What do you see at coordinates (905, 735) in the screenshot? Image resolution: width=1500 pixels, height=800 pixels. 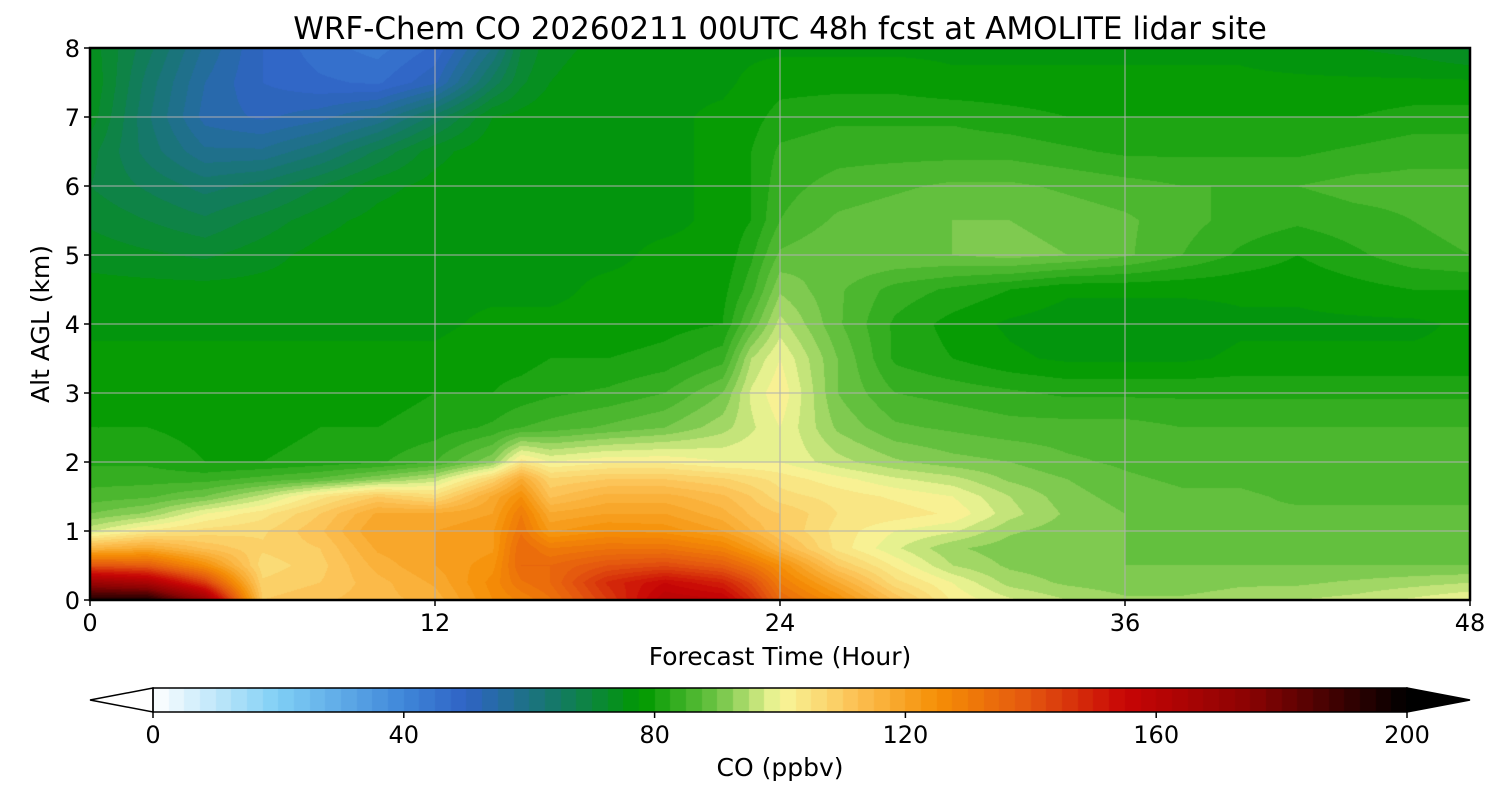 I see `colorbar-tick-label: 120` at bounding box center [905, 735].